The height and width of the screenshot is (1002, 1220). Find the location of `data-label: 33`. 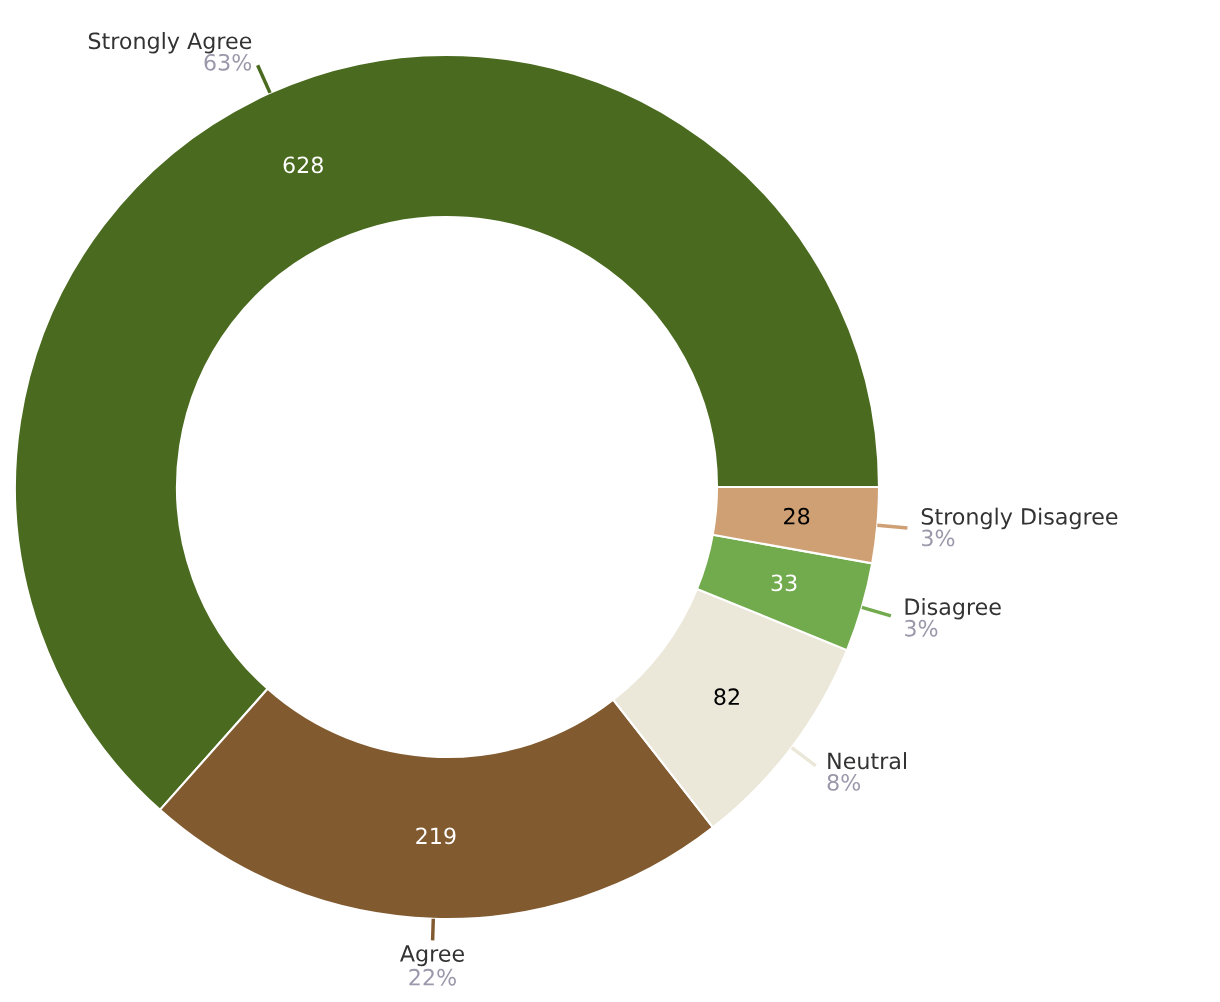

data-label: 33 is located at coordinates (784, 583).